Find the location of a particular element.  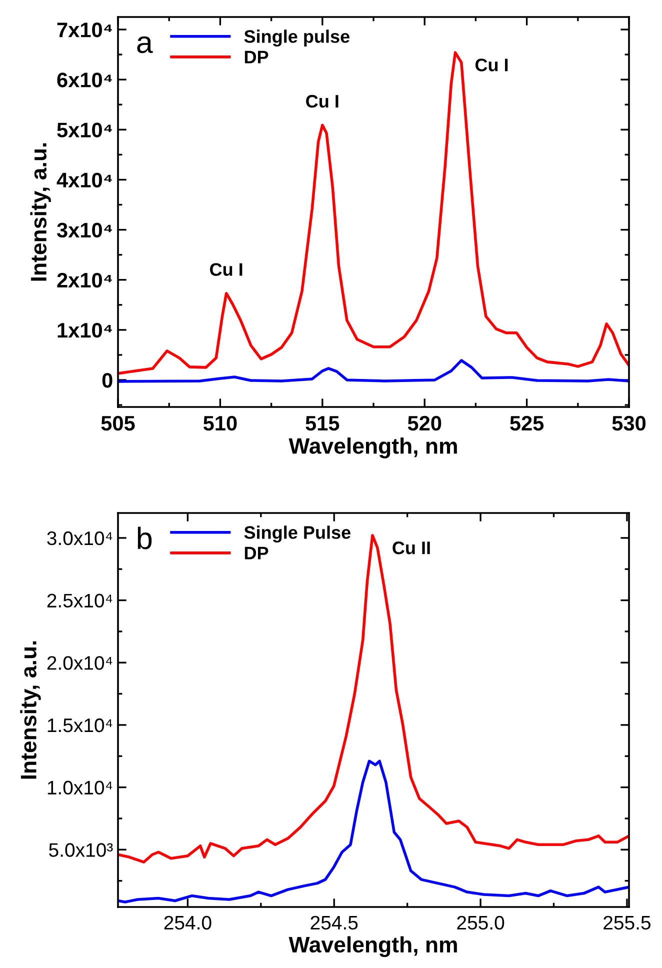

x-tick-label: 520 is located at coordinates (425, 423).